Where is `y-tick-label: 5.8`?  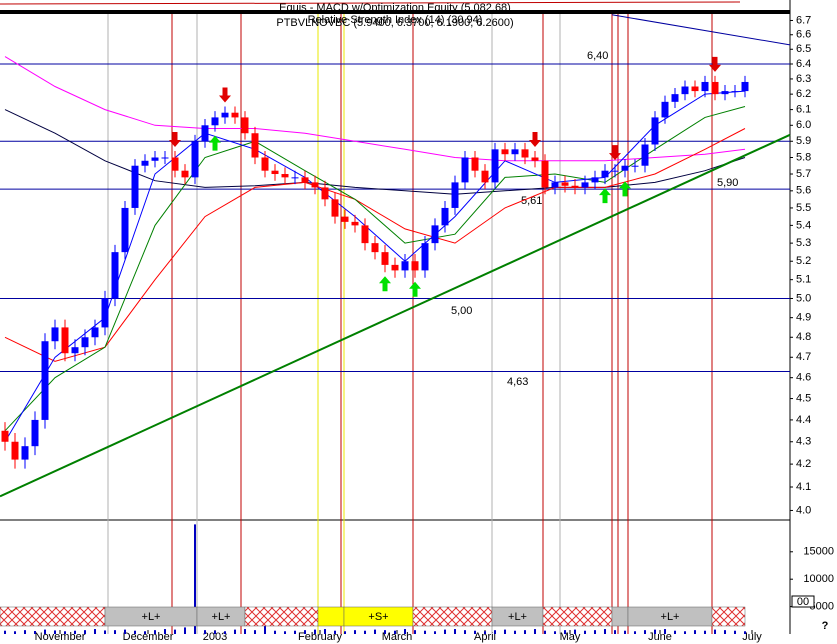 y-tick-label: 5.8 is located at coordinates (803, 157).